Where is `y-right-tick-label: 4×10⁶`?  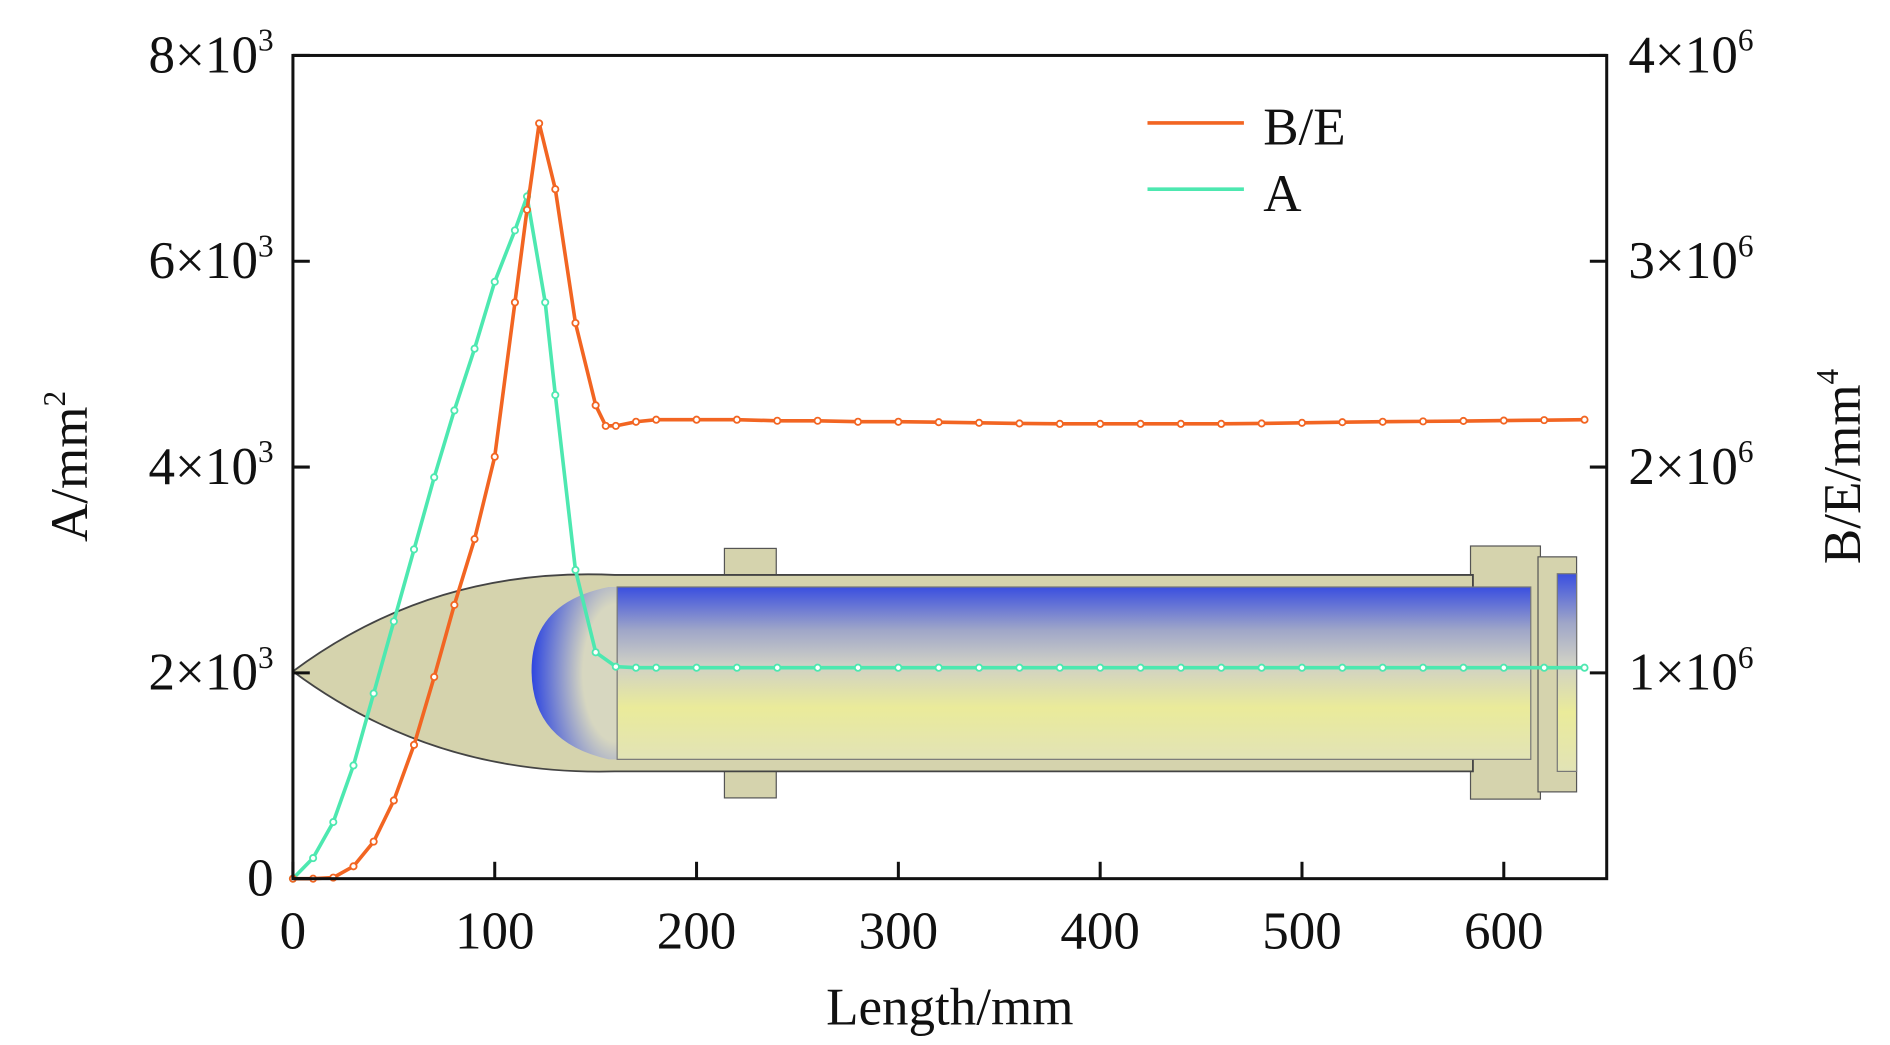
y-right-tick-label: 4×10⁶ is located at coordinates (1690, 54).